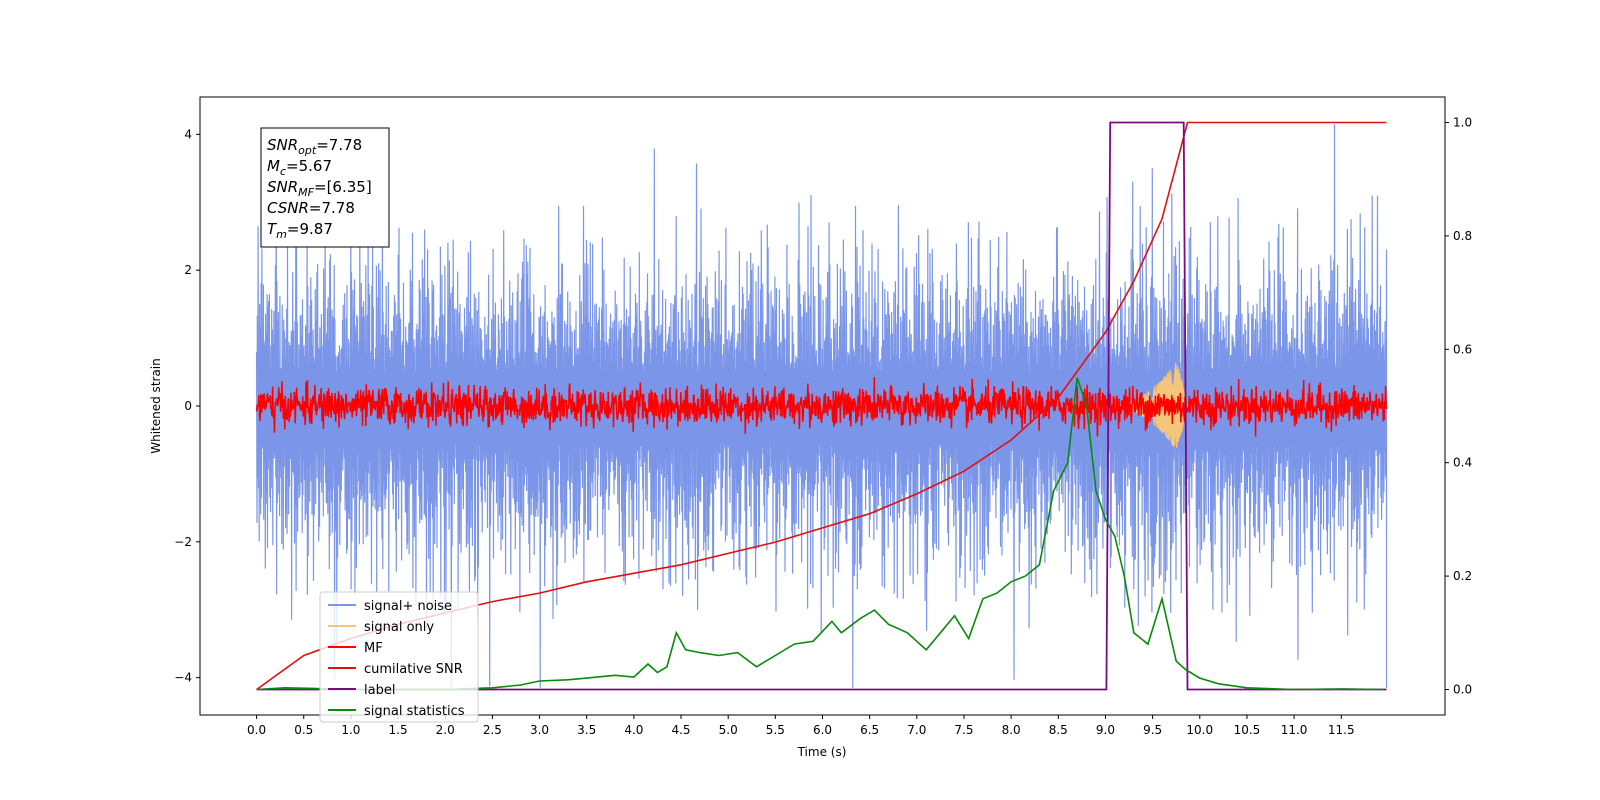  I want to click on x-tick-label: 1.5, so click(398, 730).